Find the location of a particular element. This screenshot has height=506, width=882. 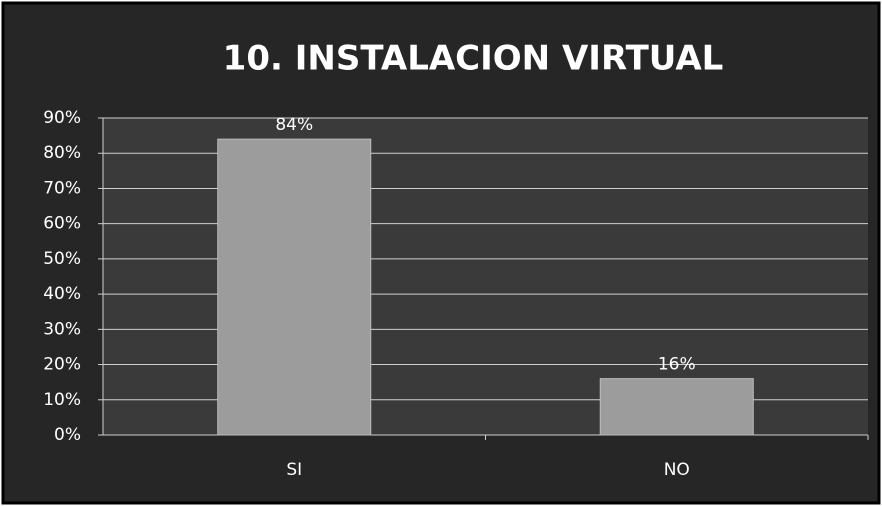

value-label: 16% is located at coordinates (677, 365).